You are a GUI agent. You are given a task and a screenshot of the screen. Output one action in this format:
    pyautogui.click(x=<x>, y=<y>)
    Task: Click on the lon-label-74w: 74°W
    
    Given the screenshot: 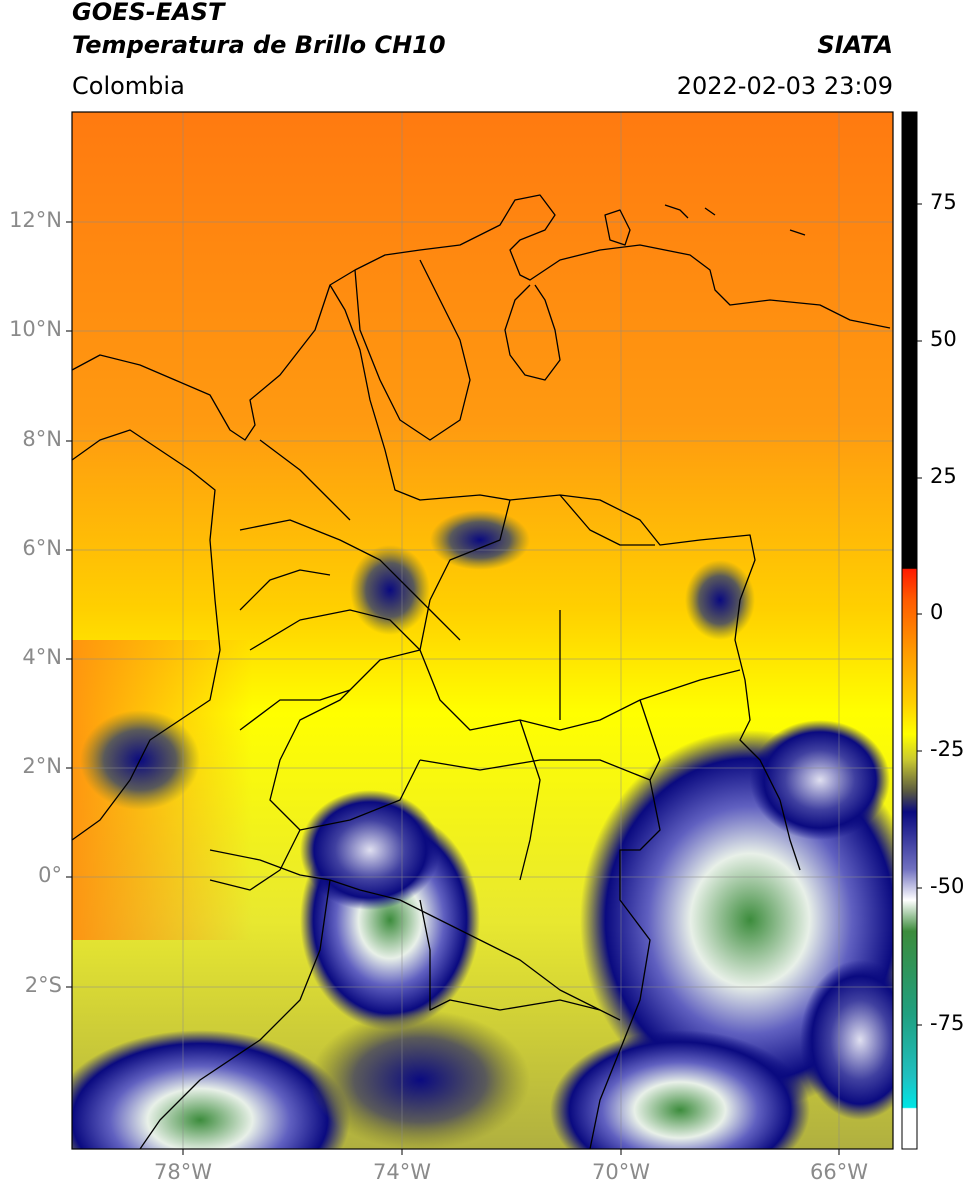 What is the action you would take?
    pyautogui.click(x=402, y=1172)
    